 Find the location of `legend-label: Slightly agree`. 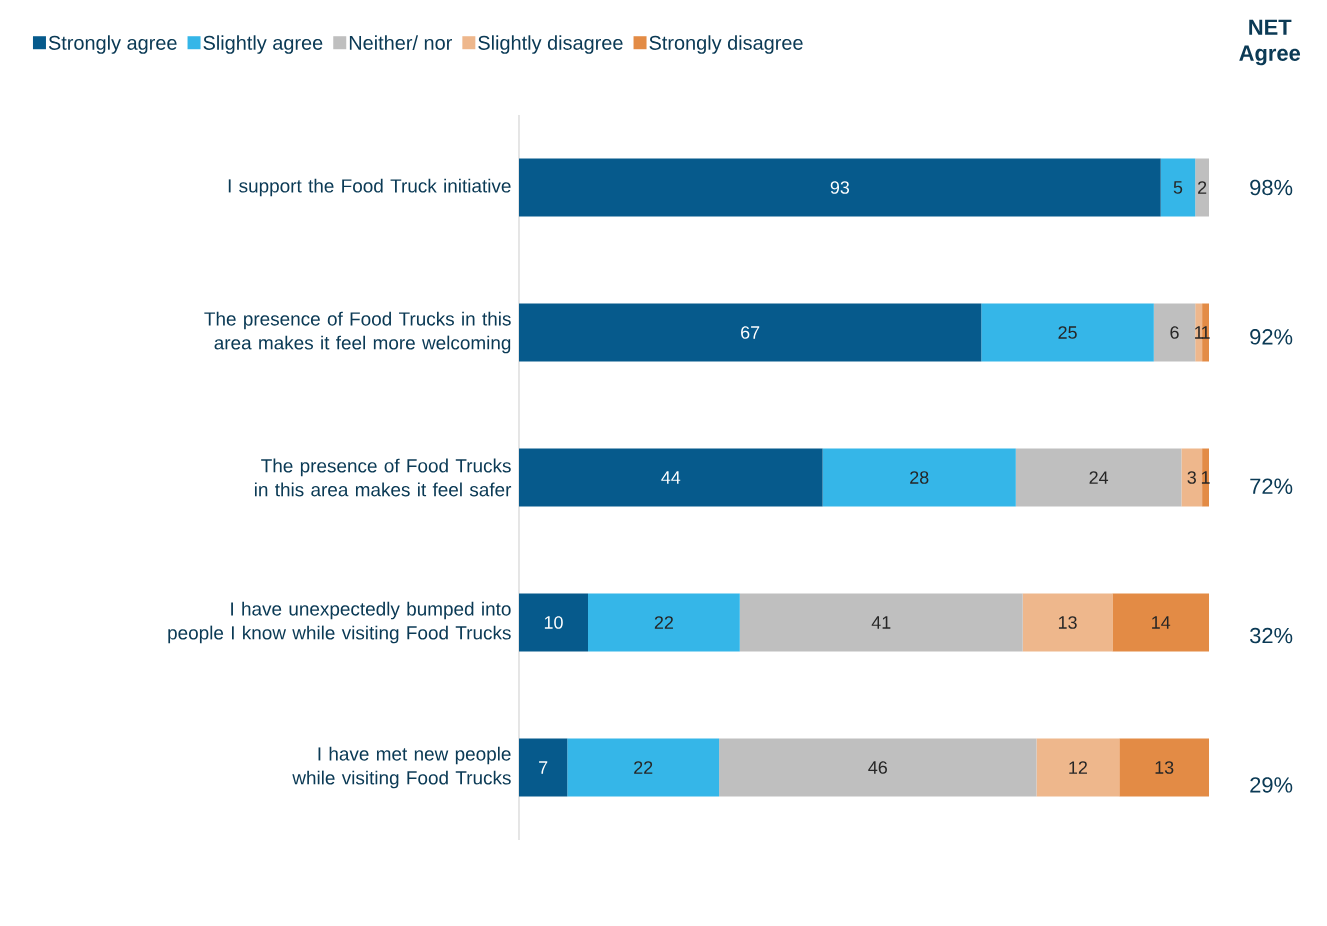

legend-label: Slightly agree is located at coordinates (263, 44).